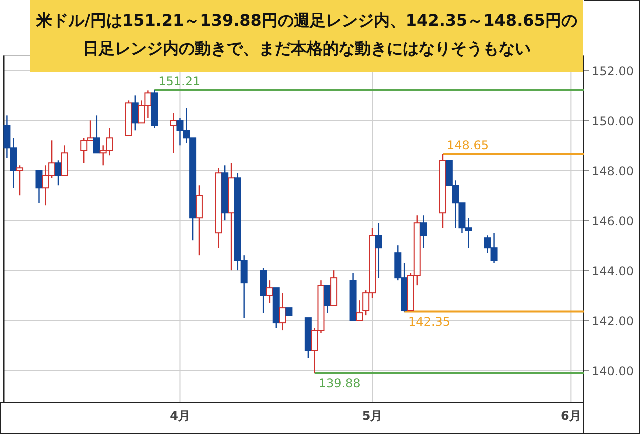  I want to click on y-tick-label: 140.00, so click(613, 371).